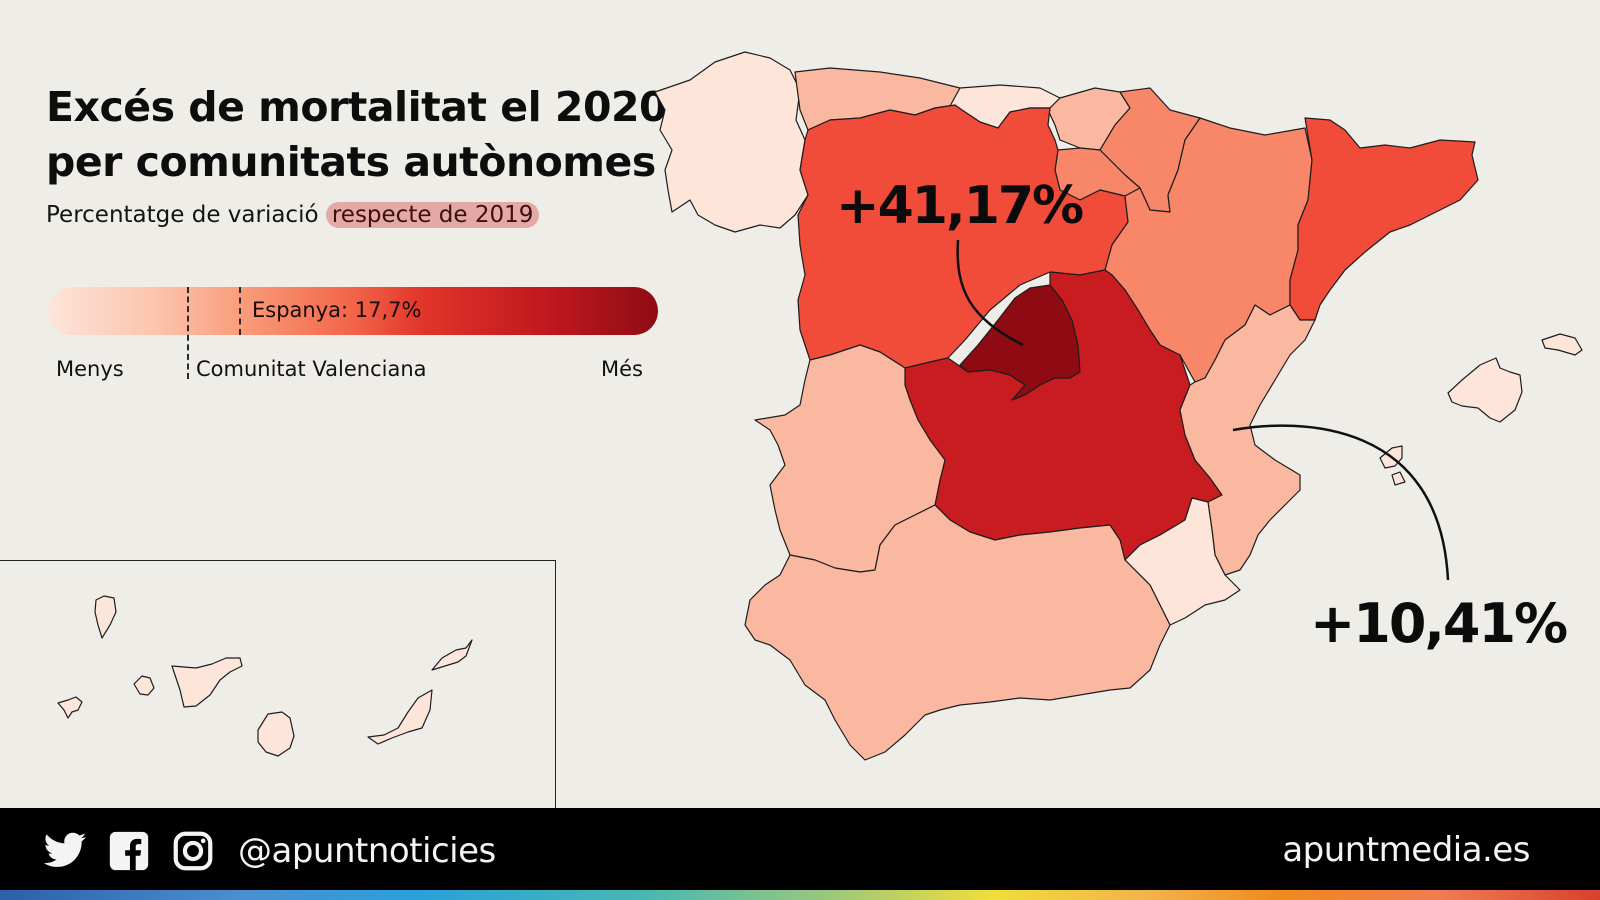 The height and width of the screenshot is (900, 1600). Describe the element at coordinates (105, 617) in the screenshot. I see `region-la-palma` at that location.